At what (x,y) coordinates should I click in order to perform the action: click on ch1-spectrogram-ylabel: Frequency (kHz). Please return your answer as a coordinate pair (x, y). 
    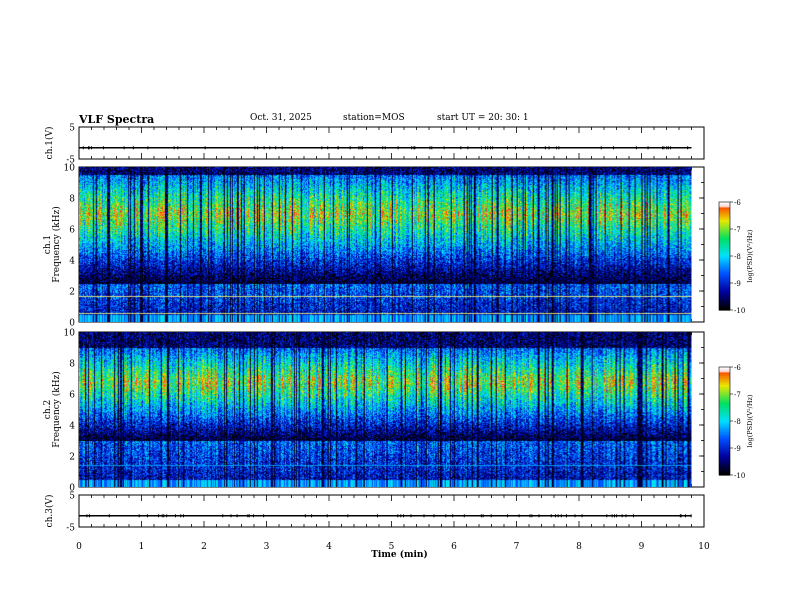
    Looking at the image, I should click on (56, 244).